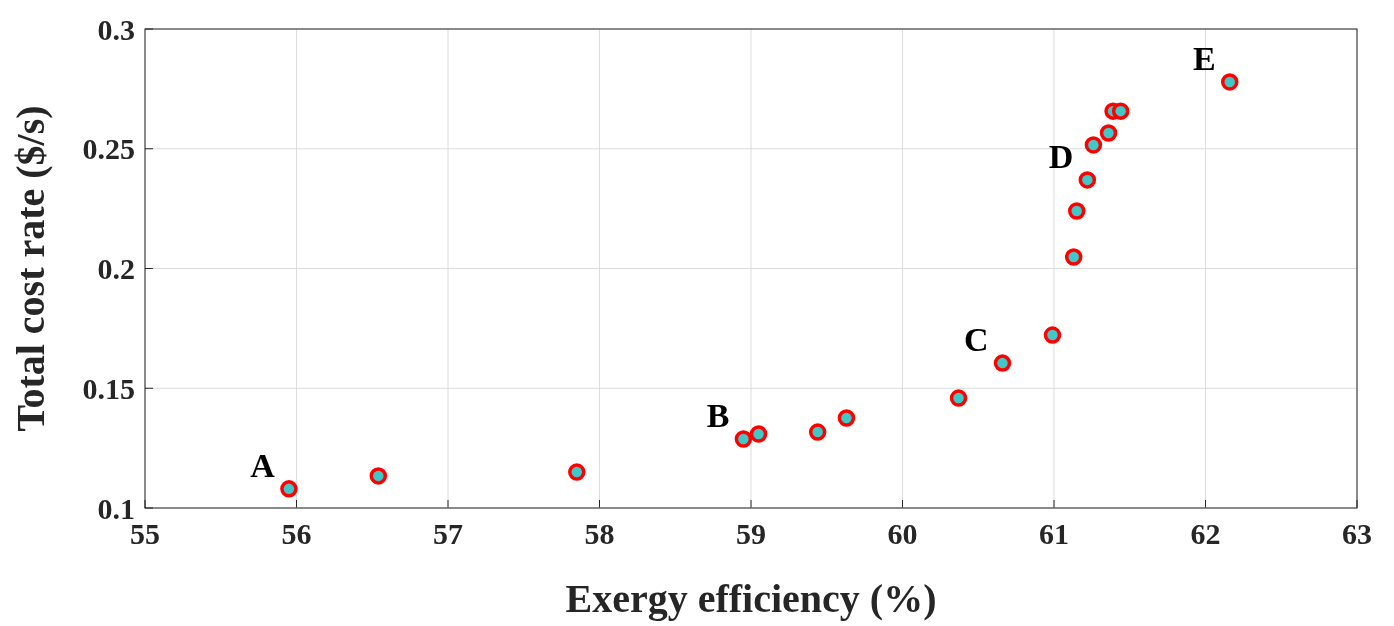  What do you see at coordinates (263, 465) in the screenshot?
I see `annotation: A` at bounding box center [263, 465].